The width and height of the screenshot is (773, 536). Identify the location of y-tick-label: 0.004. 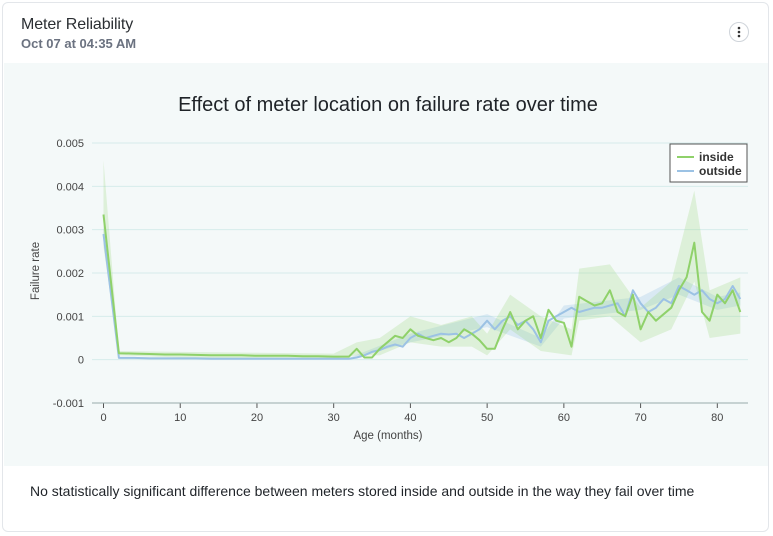
(70, 187).